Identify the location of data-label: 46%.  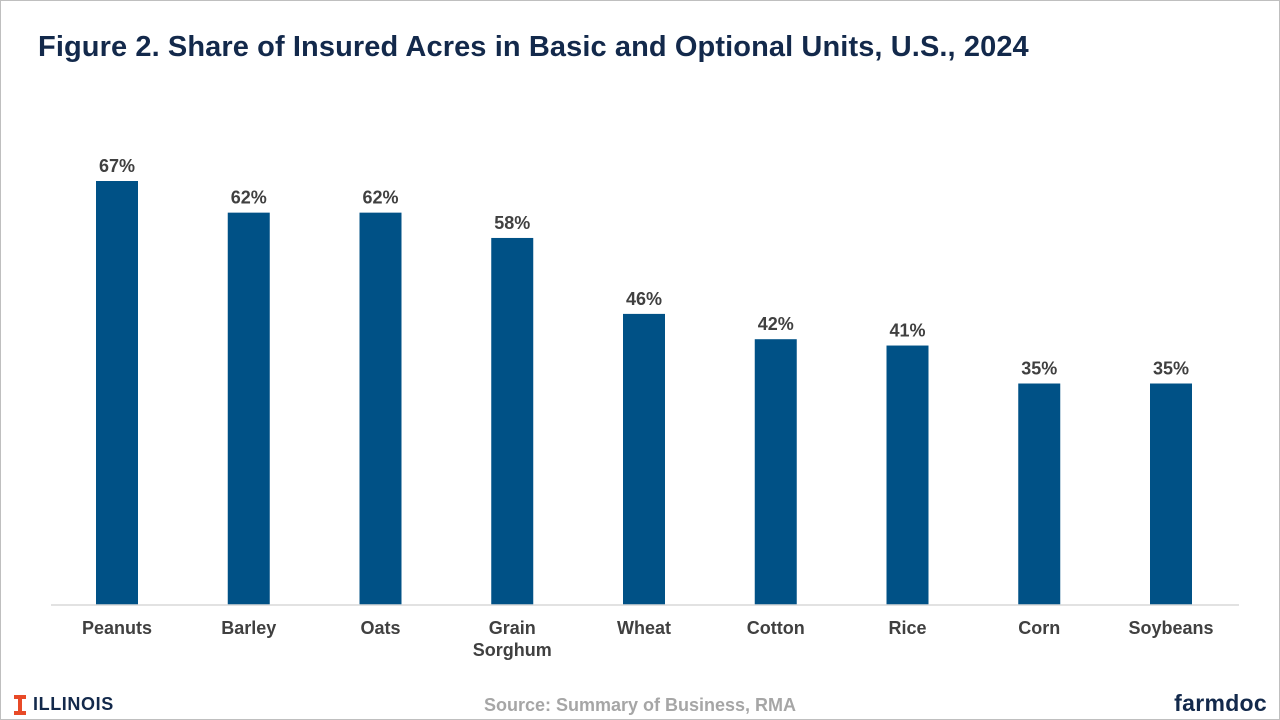
(644, 299).